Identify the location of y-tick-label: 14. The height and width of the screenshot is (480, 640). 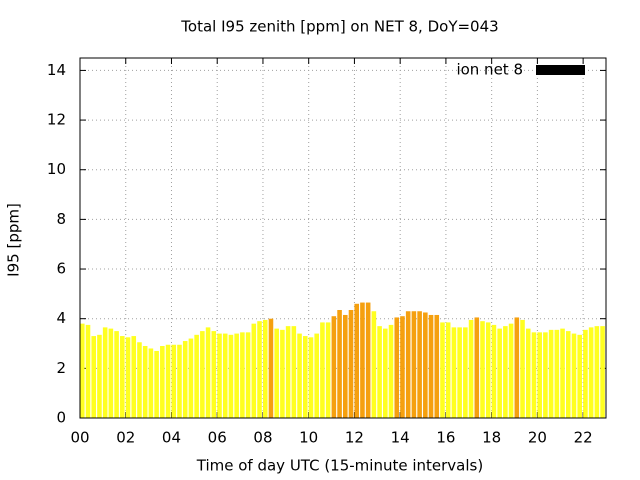
(56, 70).